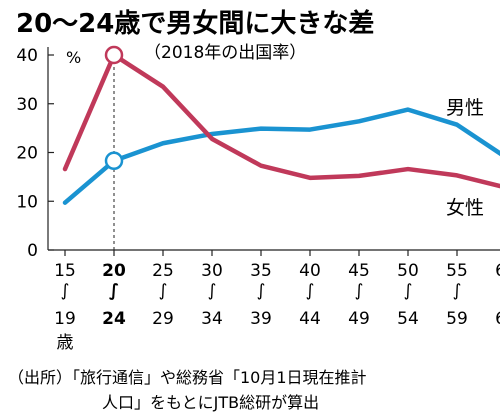 This screenshot has width=500, height=420. What do you see at coordinates (457, 319) in the screenshot?
I see `x-tick-label-end: 59` at bounding box center [457, 319].